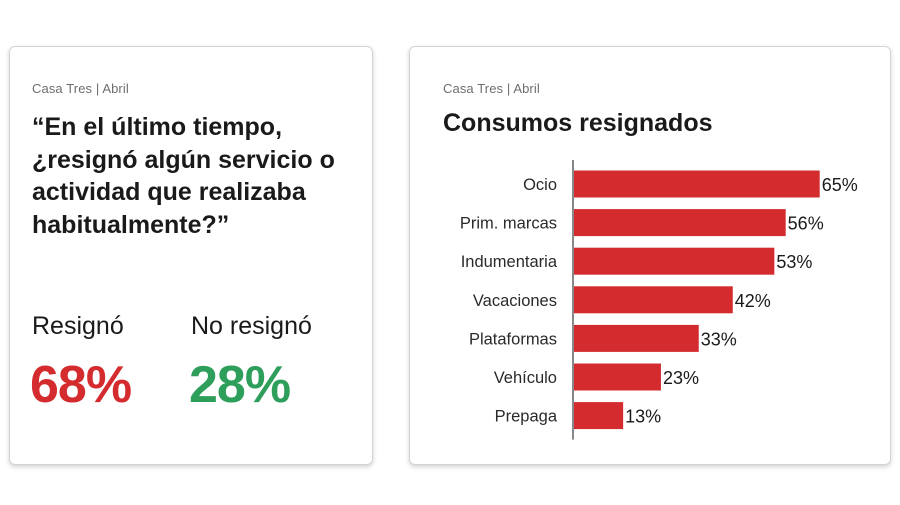 The image size is (900, 505). What do you see at coordinates (509, 262) in the screenshot?
I see `category-label: Indumentaria` at bounding box center [509, 262].